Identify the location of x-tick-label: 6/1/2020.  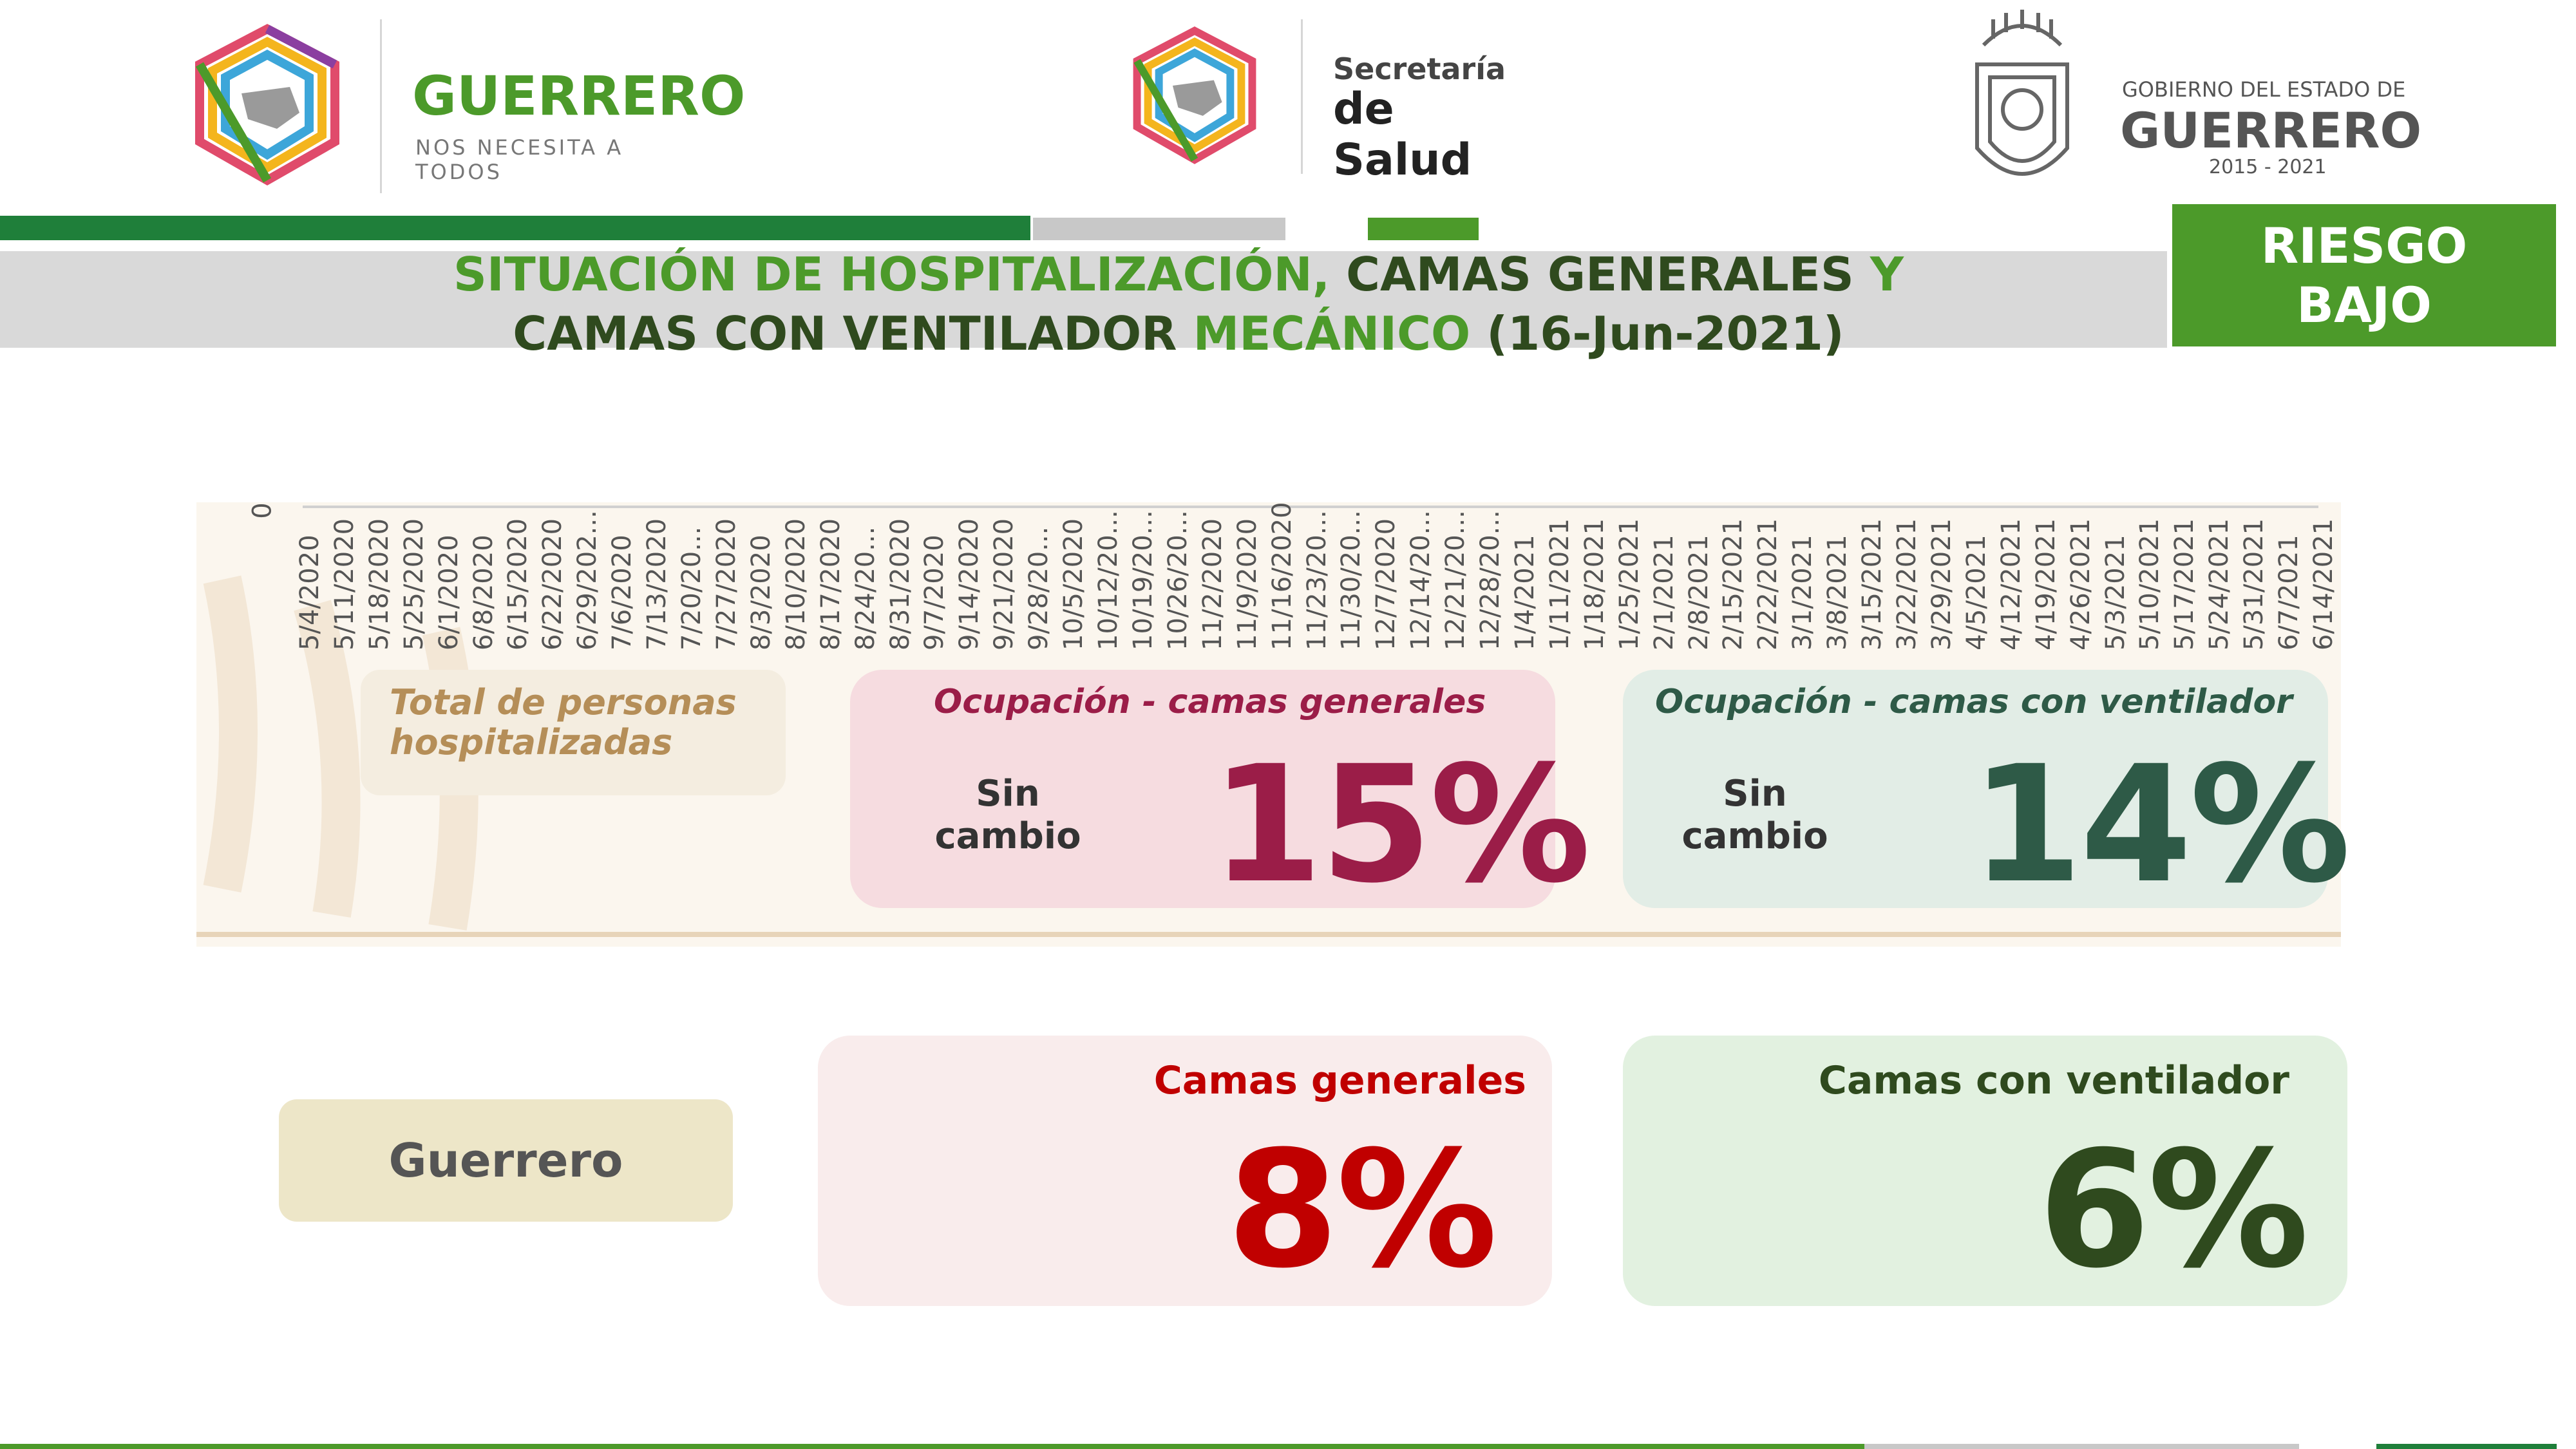
(448, 592).